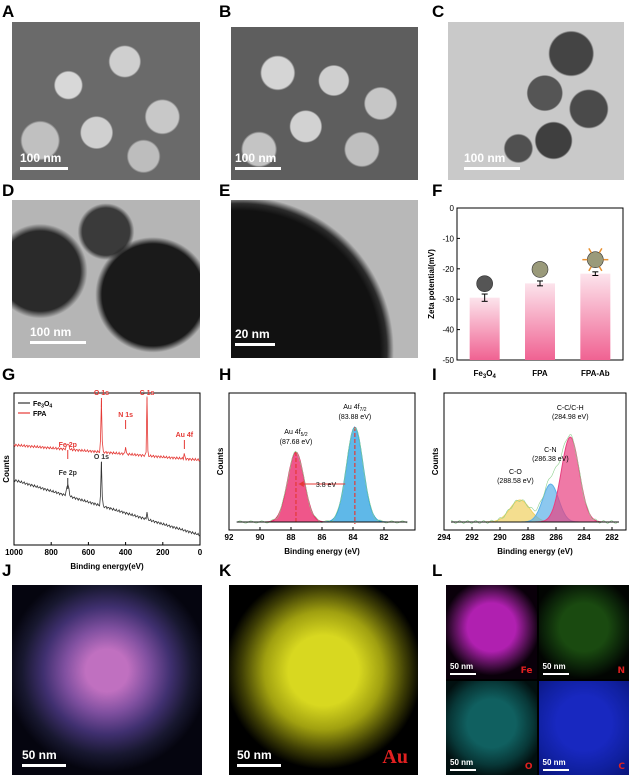  I want to click on panel-label-g: G, so click(9, 374).